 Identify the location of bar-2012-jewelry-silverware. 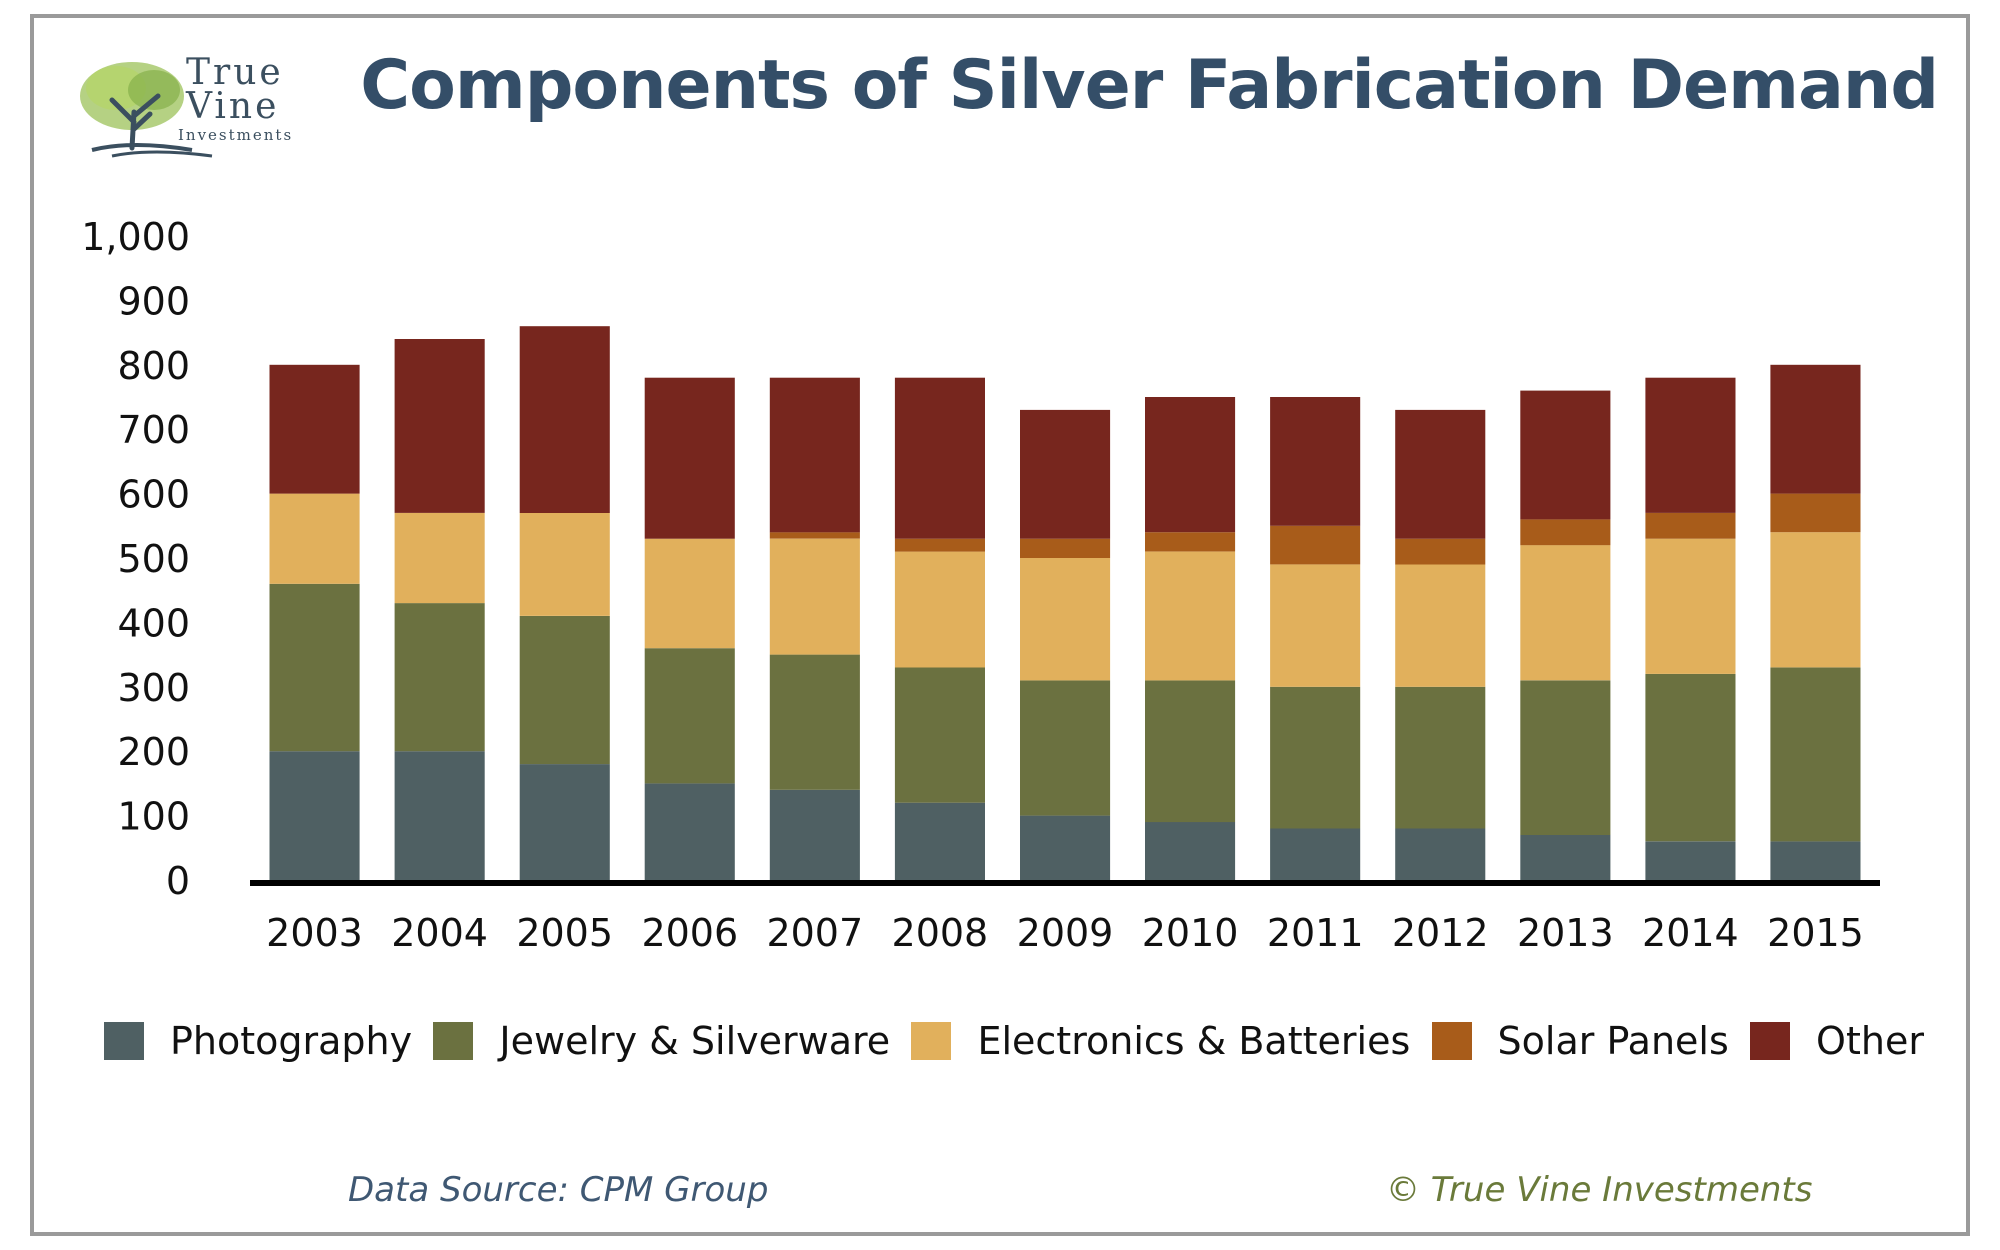
(1440, 757).